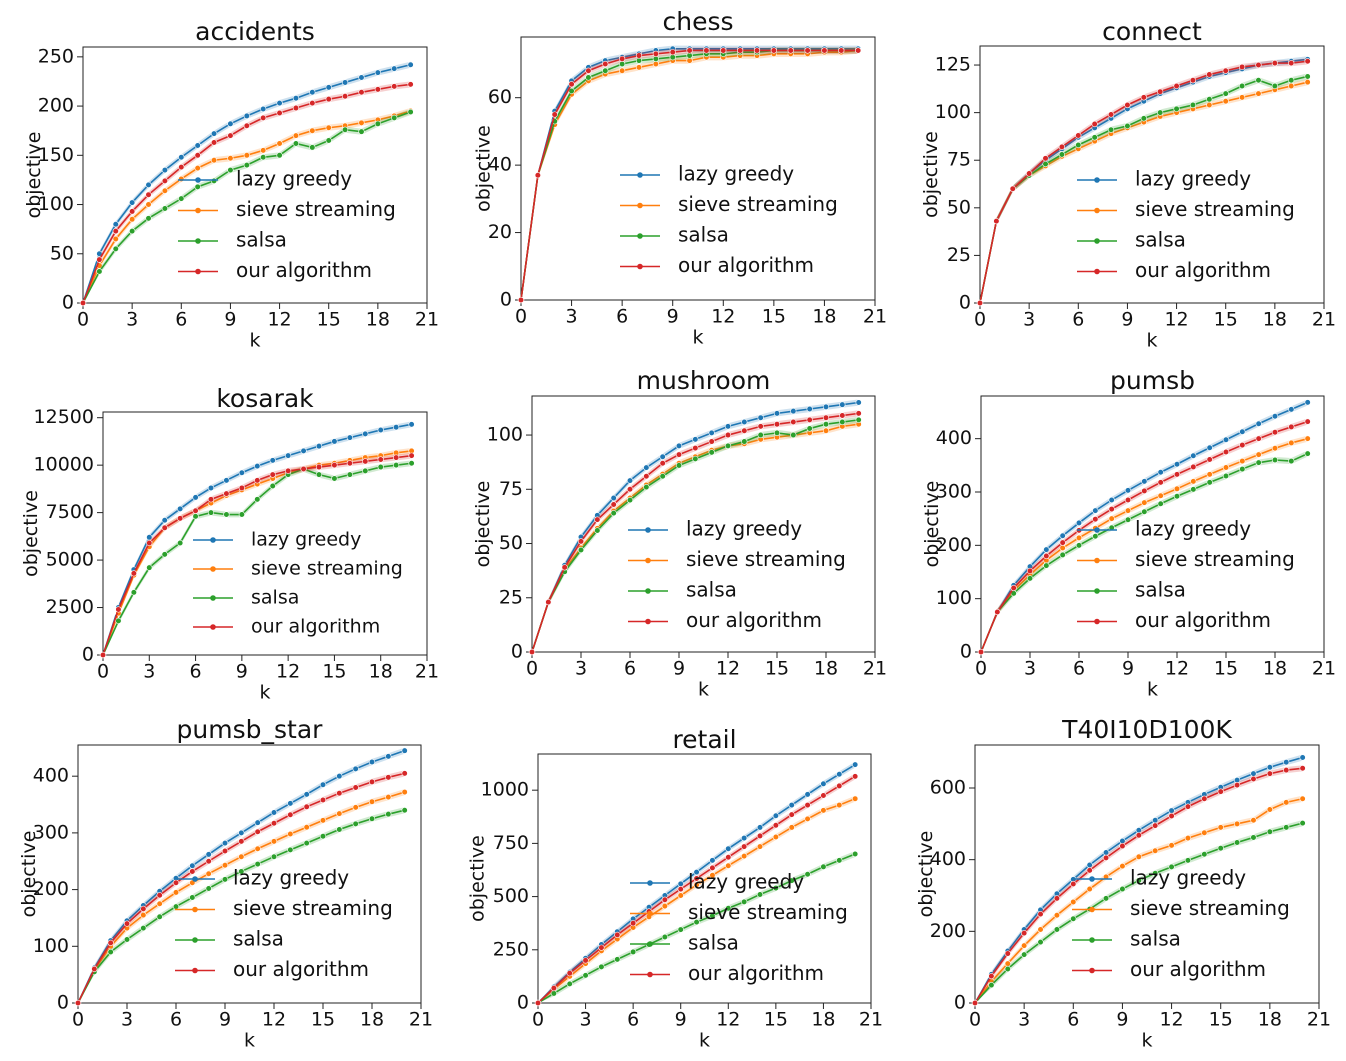 The width and height of the screenshot is (1346, 1061). Describe the element at coordinates (960, 1003) in the screenshot. I see `y-tick-label: 0` at that location.